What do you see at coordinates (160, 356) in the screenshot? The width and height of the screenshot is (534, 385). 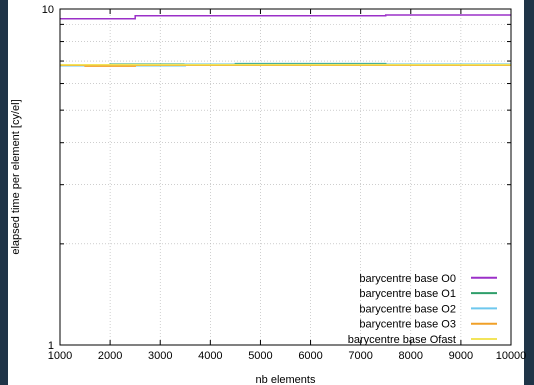 I see `x-tick-label: 3000` at bounding box center [160, 356].